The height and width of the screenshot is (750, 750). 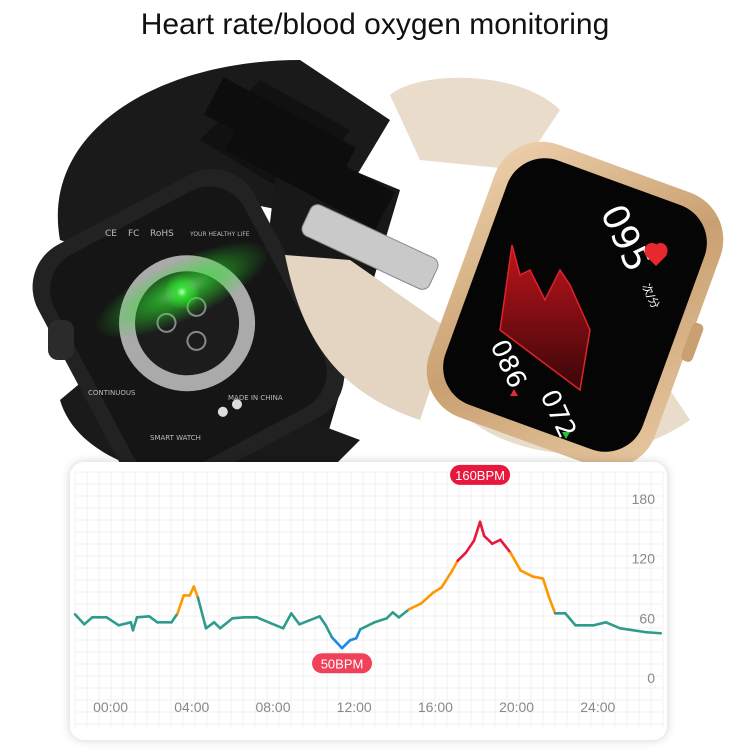 I want to click on y-tick-label: 60, so click(x=647, y=618).